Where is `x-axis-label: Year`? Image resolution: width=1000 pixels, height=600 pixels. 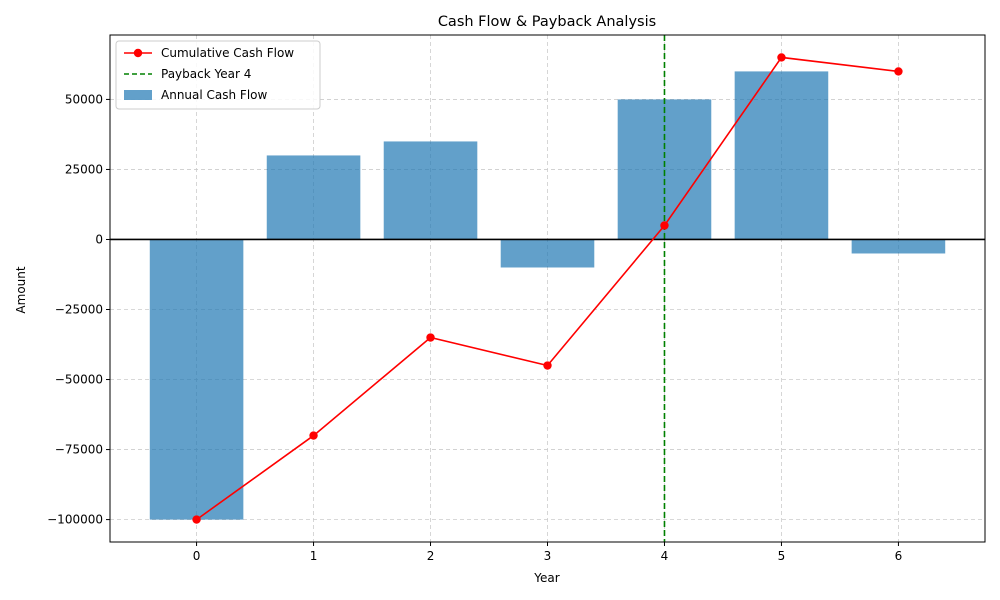
x-axis-label: Year is located at coordinates (546, 578).